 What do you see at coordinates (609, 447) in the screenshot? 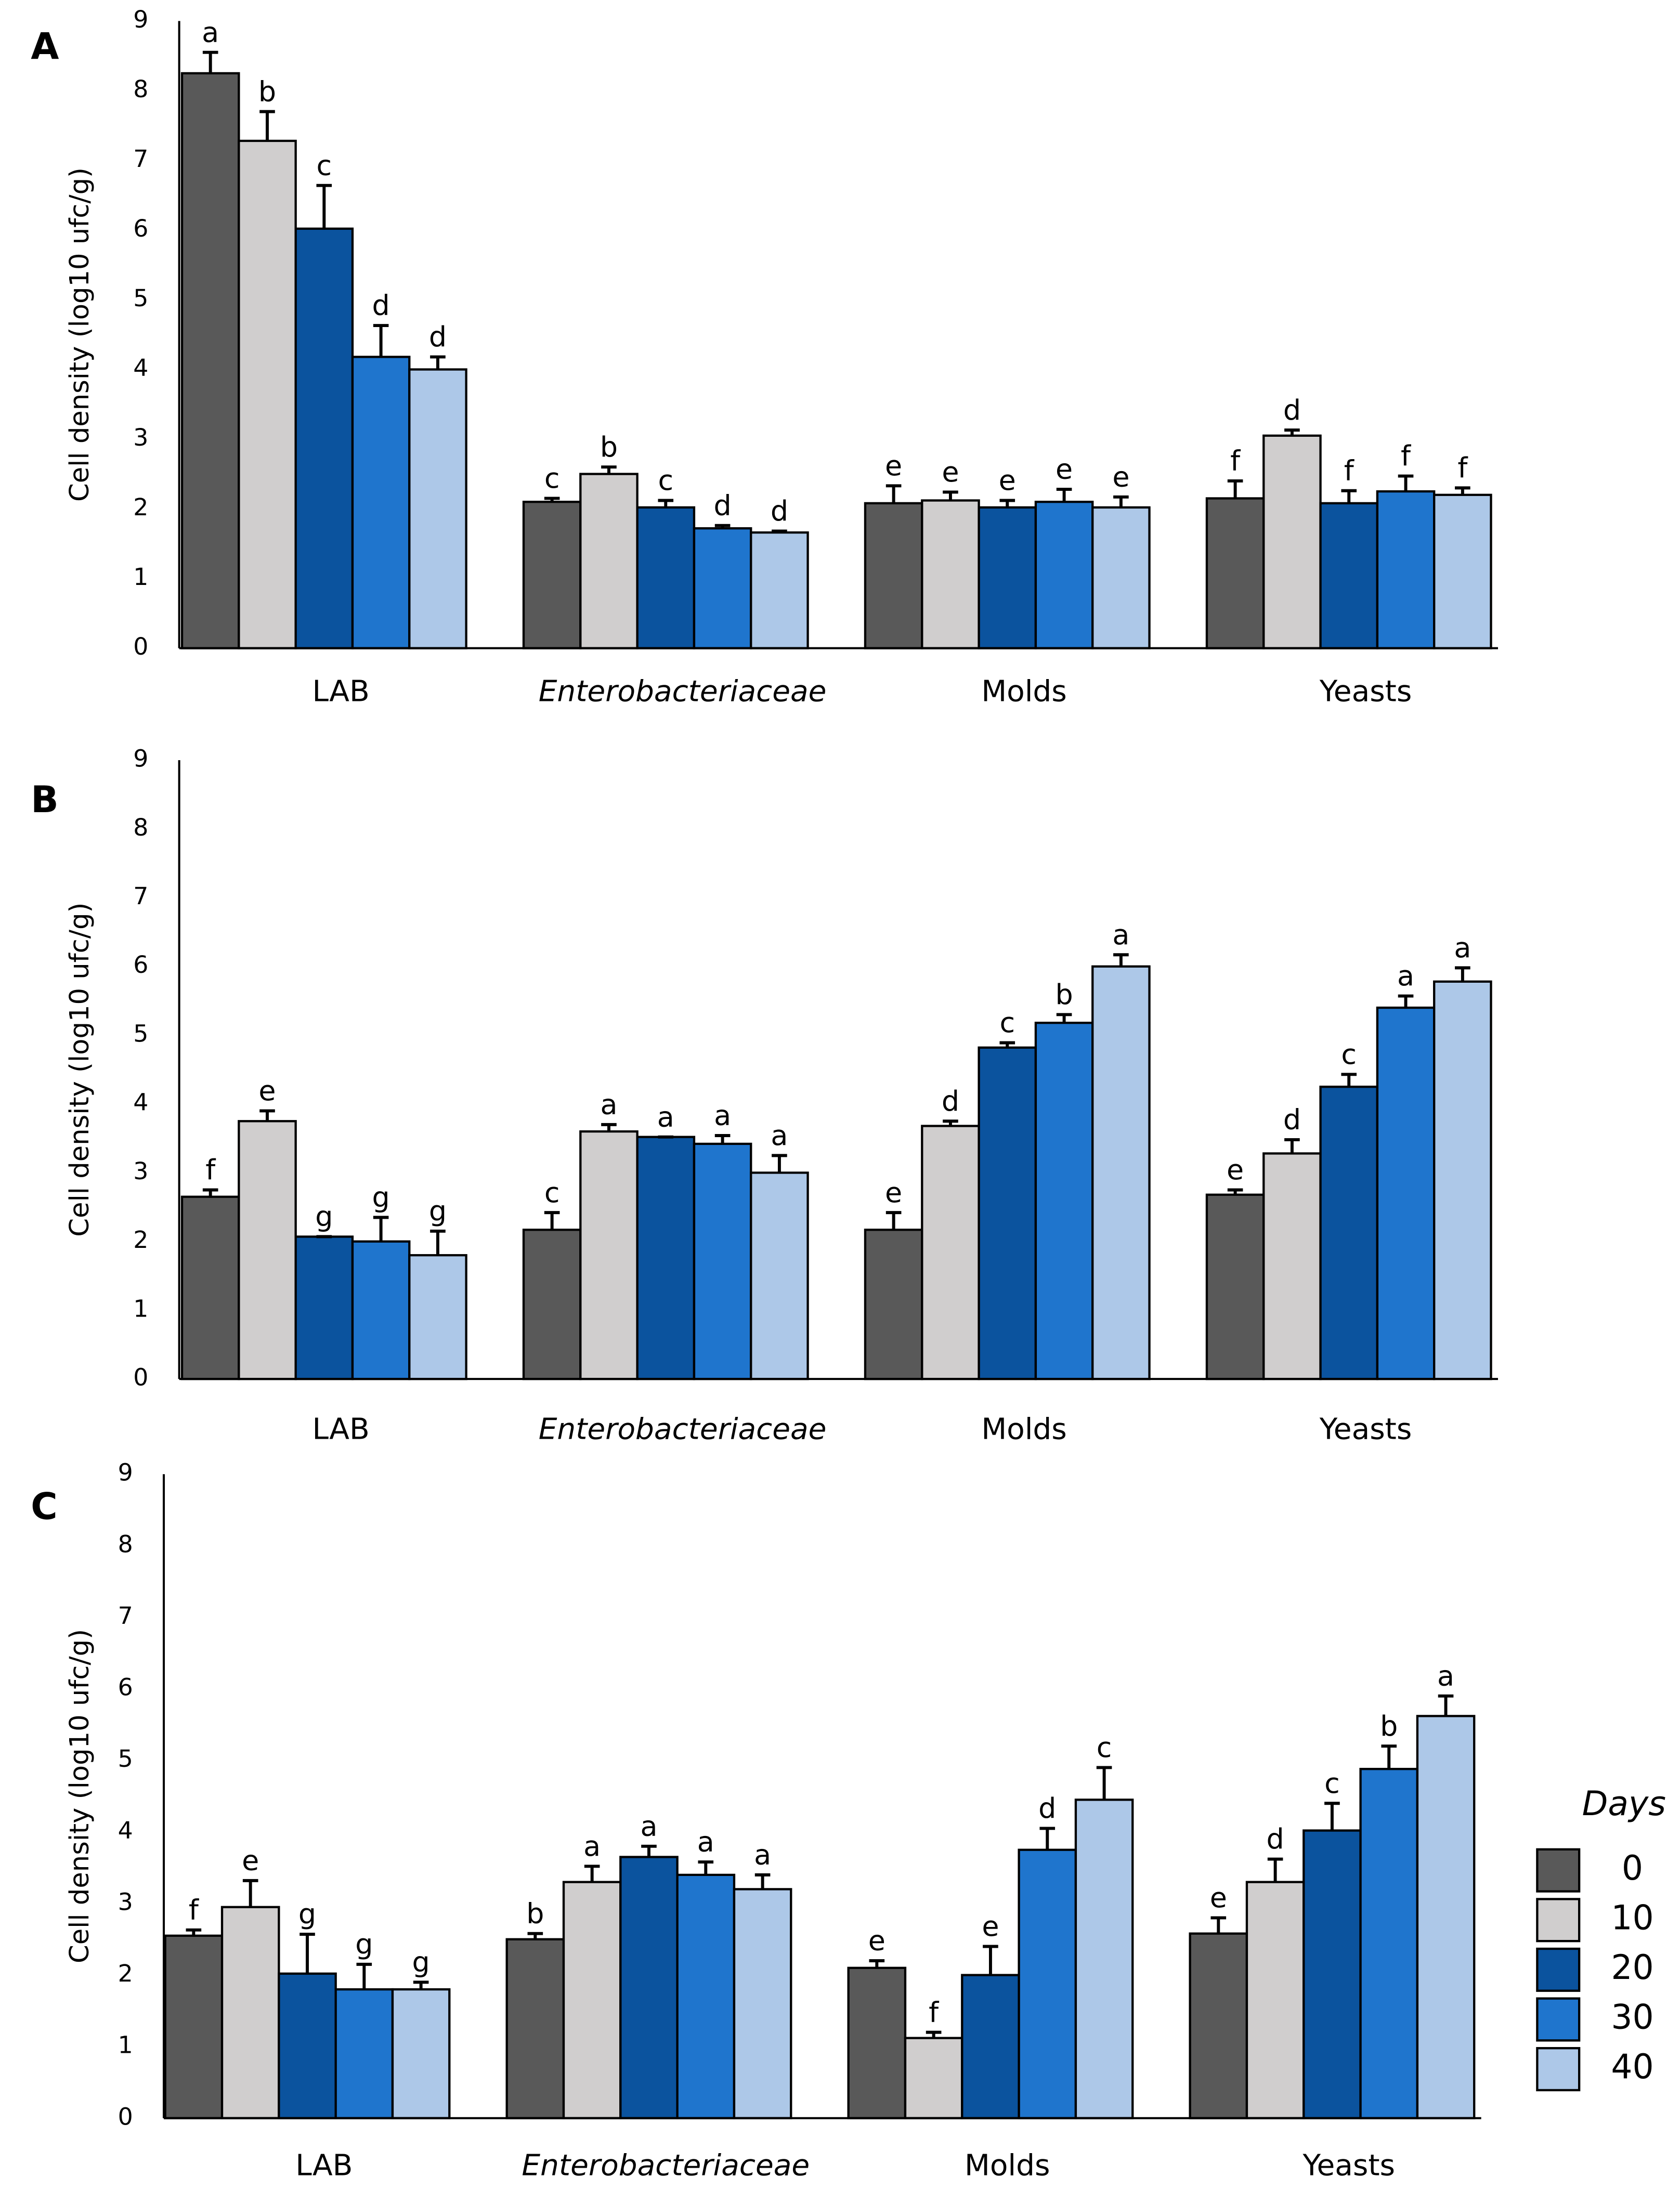
I see `significance-letter: b` at bounding box center [609, 447].